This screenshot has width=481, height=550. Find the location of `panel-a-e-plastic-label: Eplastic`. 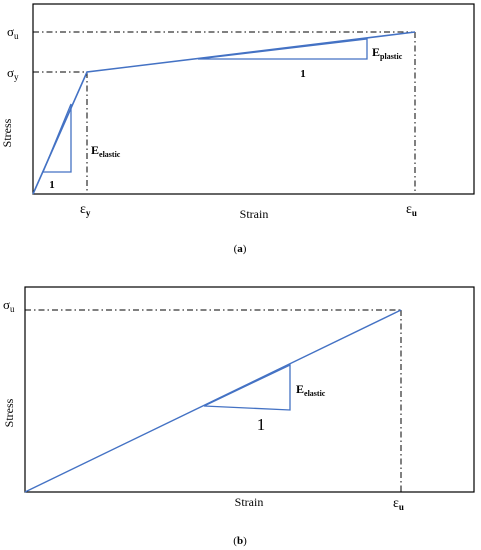

panel-a-e-plastic-label: Eplastic is located at coordinates (387, 53).